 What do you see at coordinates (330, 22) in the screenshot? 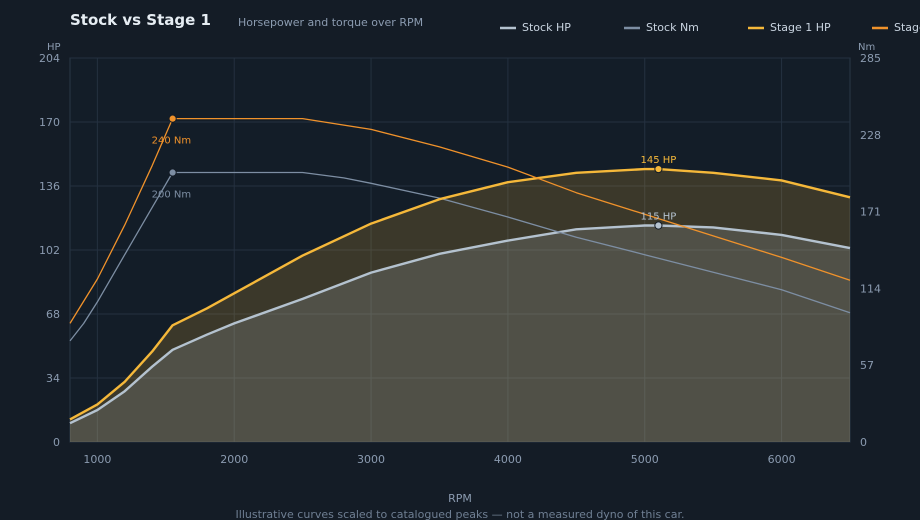
I see `chart-subtitle: Horsepower and torque over RPM` at bounding box center [330, 22].